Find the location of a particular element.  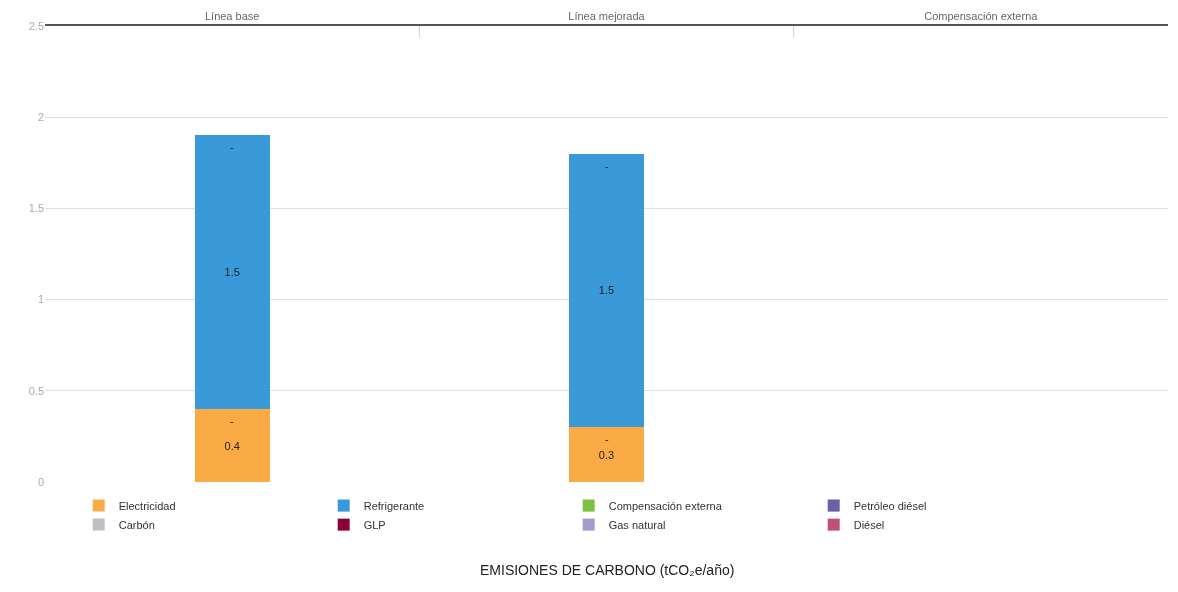

x-tick-label: Línea base is located at coordinates (232, 15).